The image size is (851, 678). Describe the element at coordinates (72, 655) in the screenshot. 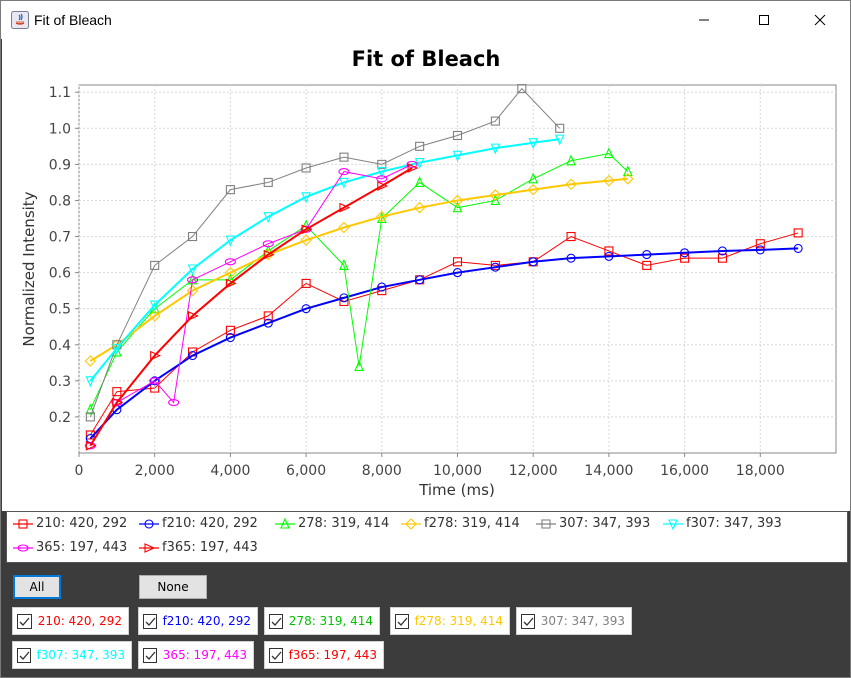

I see `series-checkbox: f307: 347, 393` at that location.